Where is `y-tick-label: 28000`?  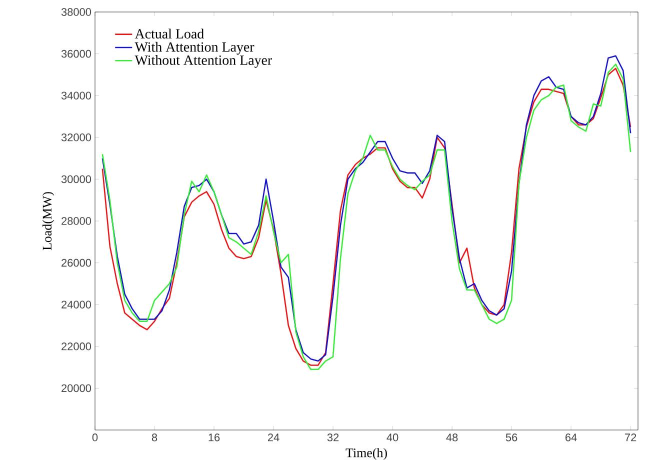 y-tick-label: 28000 is located at coordinates (77, 221).